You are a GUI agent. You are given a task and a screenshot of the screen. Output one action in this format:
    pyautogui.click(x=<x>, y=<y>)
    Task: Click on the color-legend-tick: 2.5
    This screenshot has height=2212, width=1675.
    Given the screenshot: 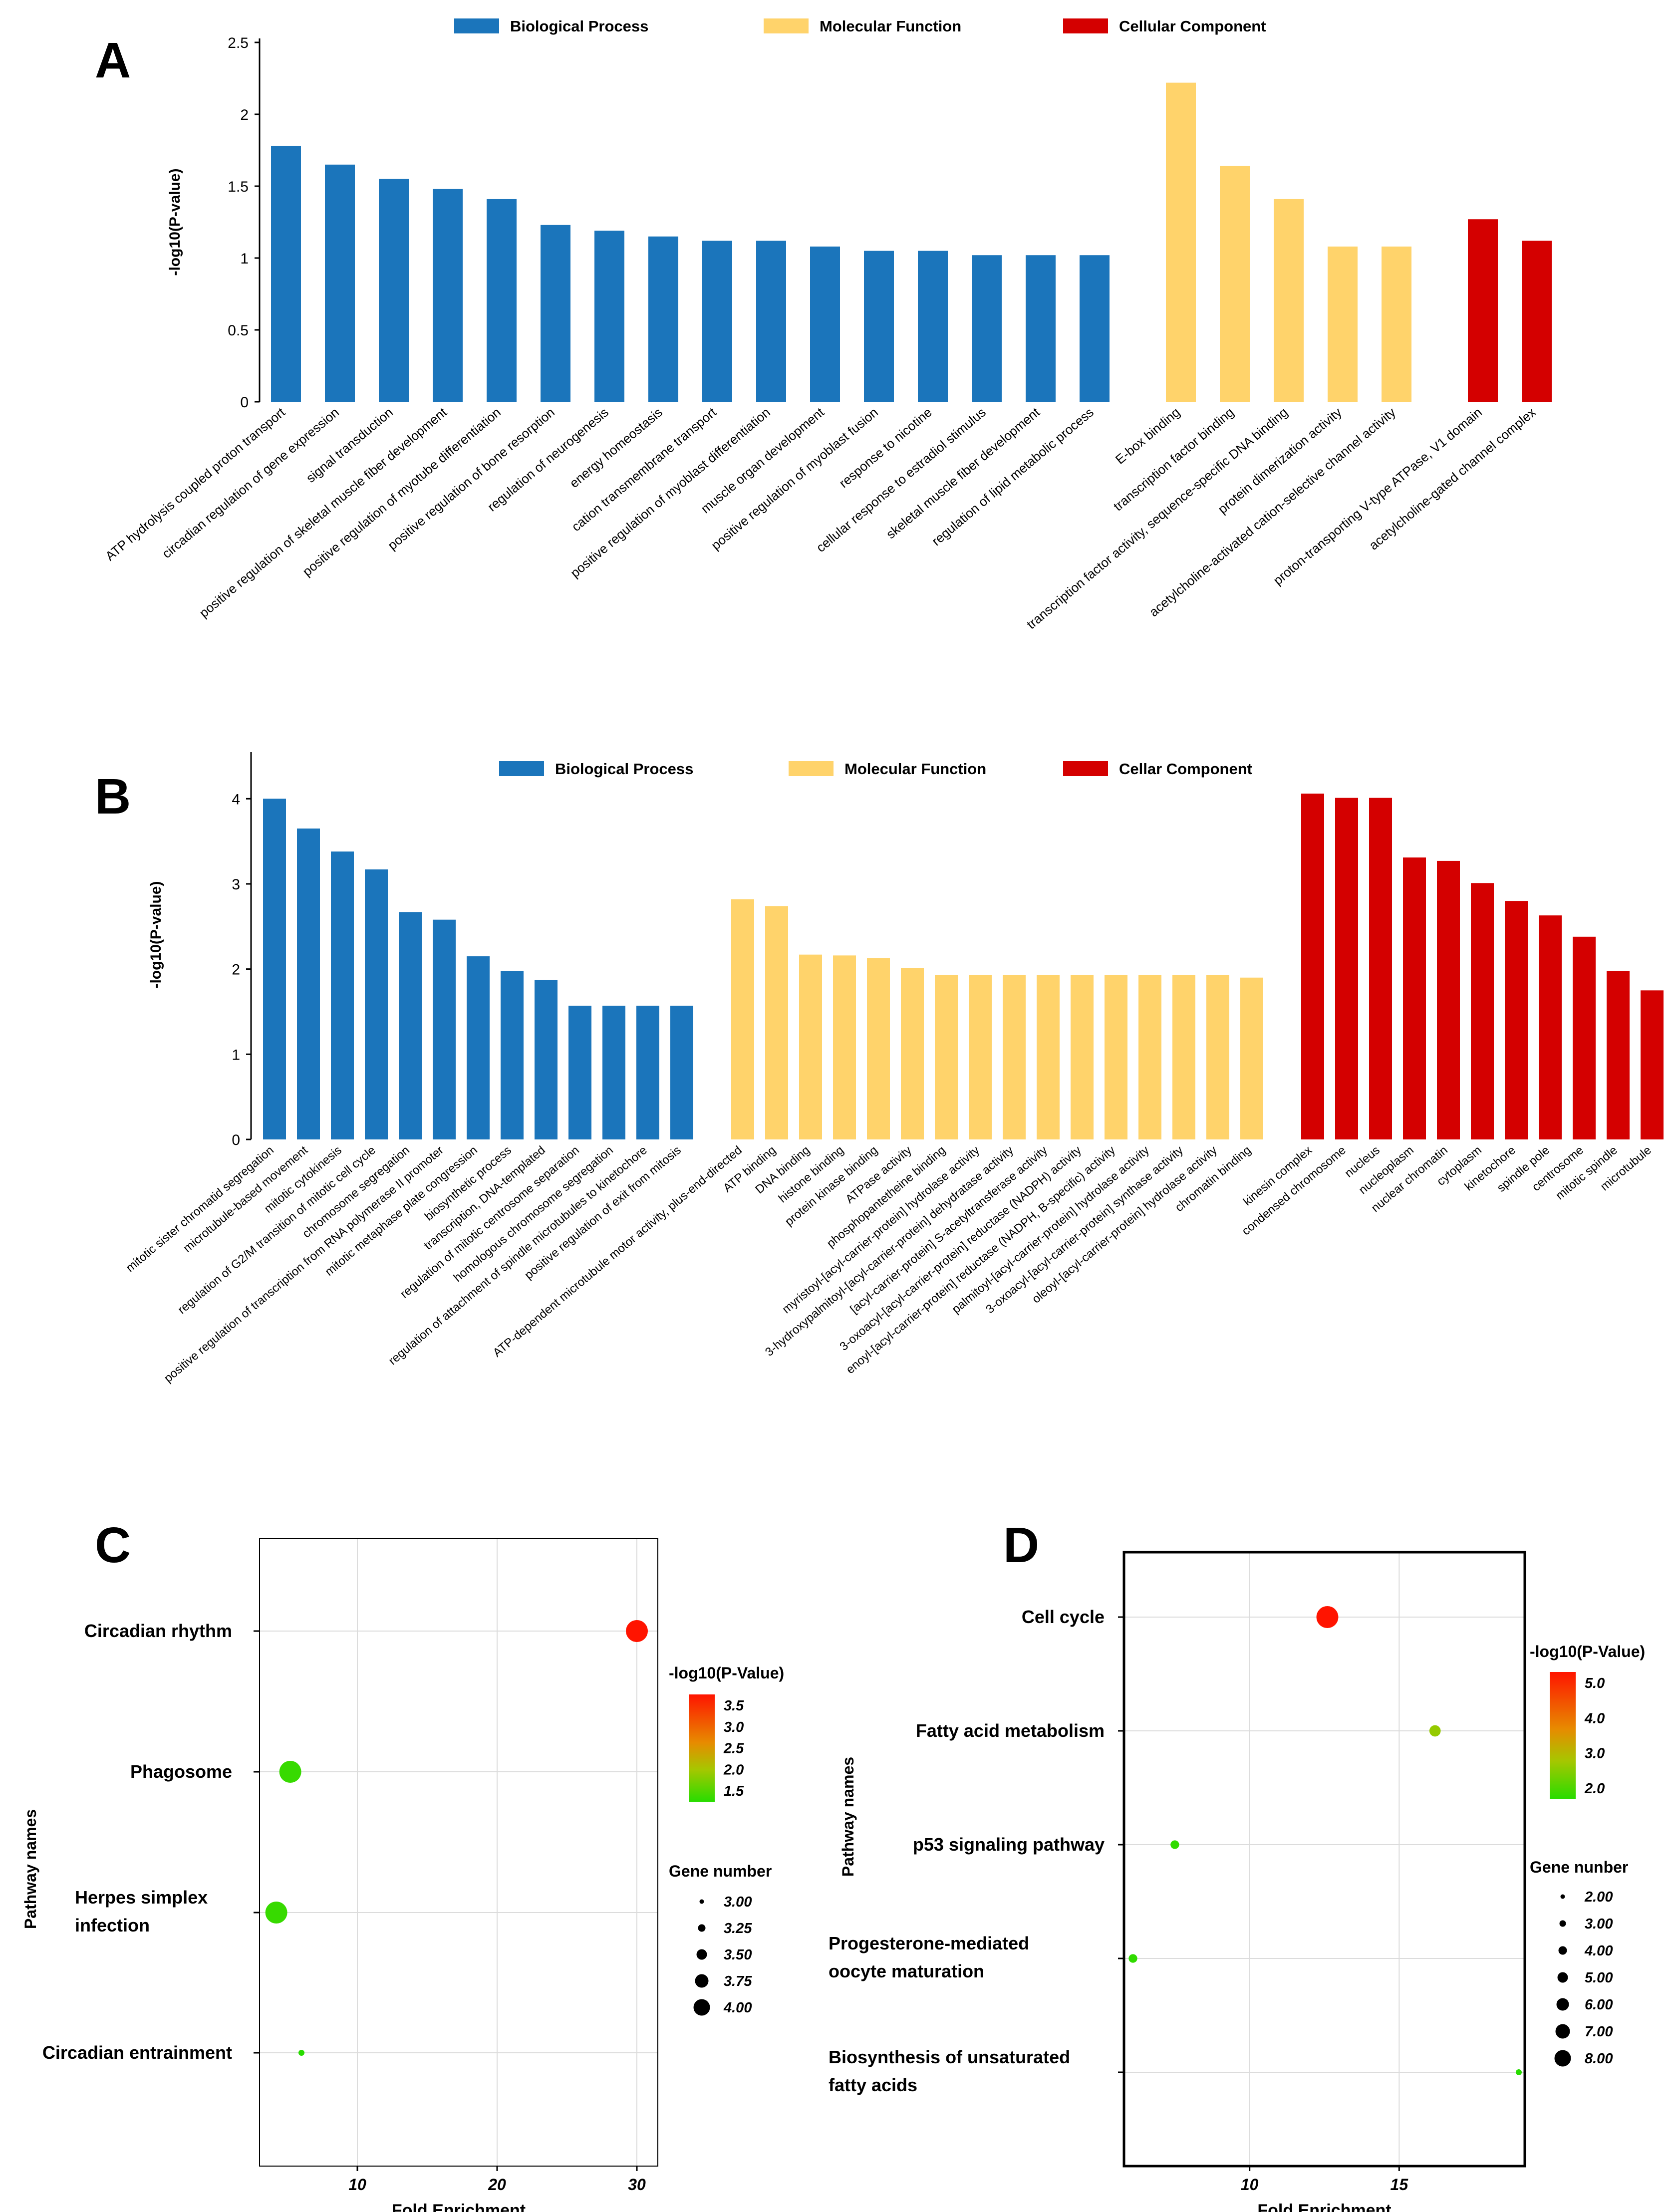 What is the action you would take?
    pyautogui.click(x=733, y=1749)
    